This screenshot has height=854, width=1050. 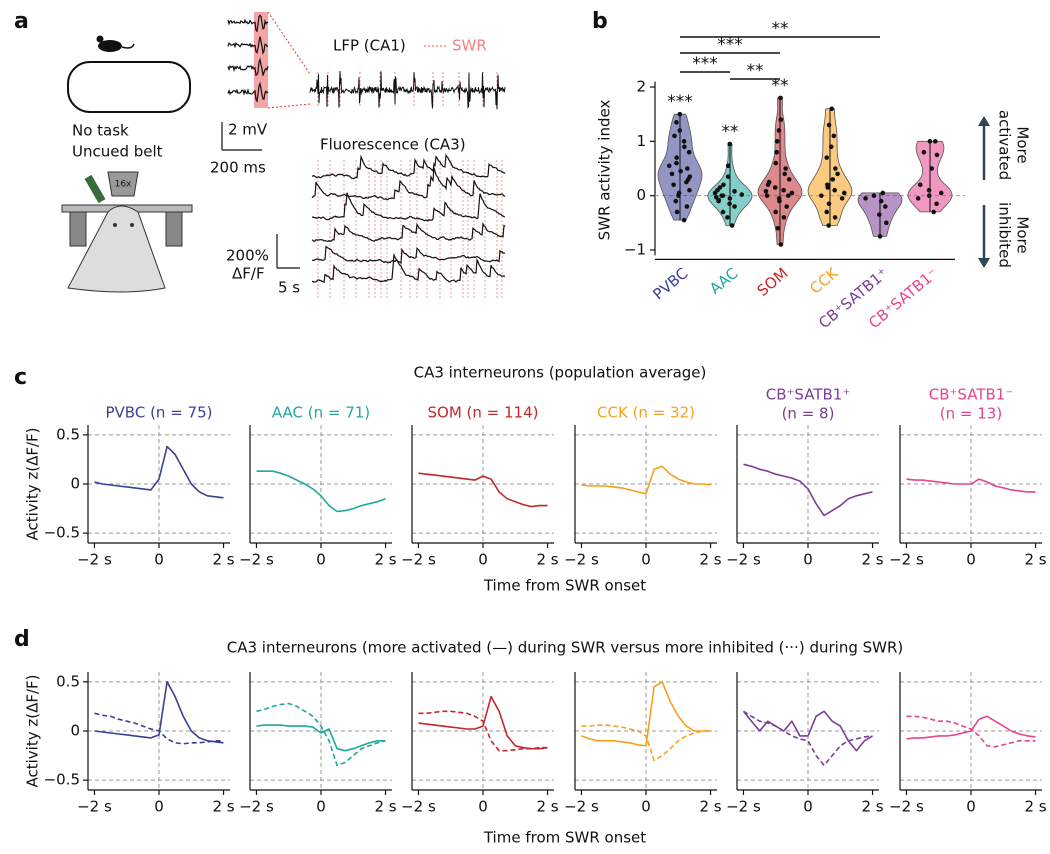 What do you see at coordinates (393, 145) in the screenshot?
I see `fluorescence-title: Fluorescence (CA3)` at bounding box center [393, 145].